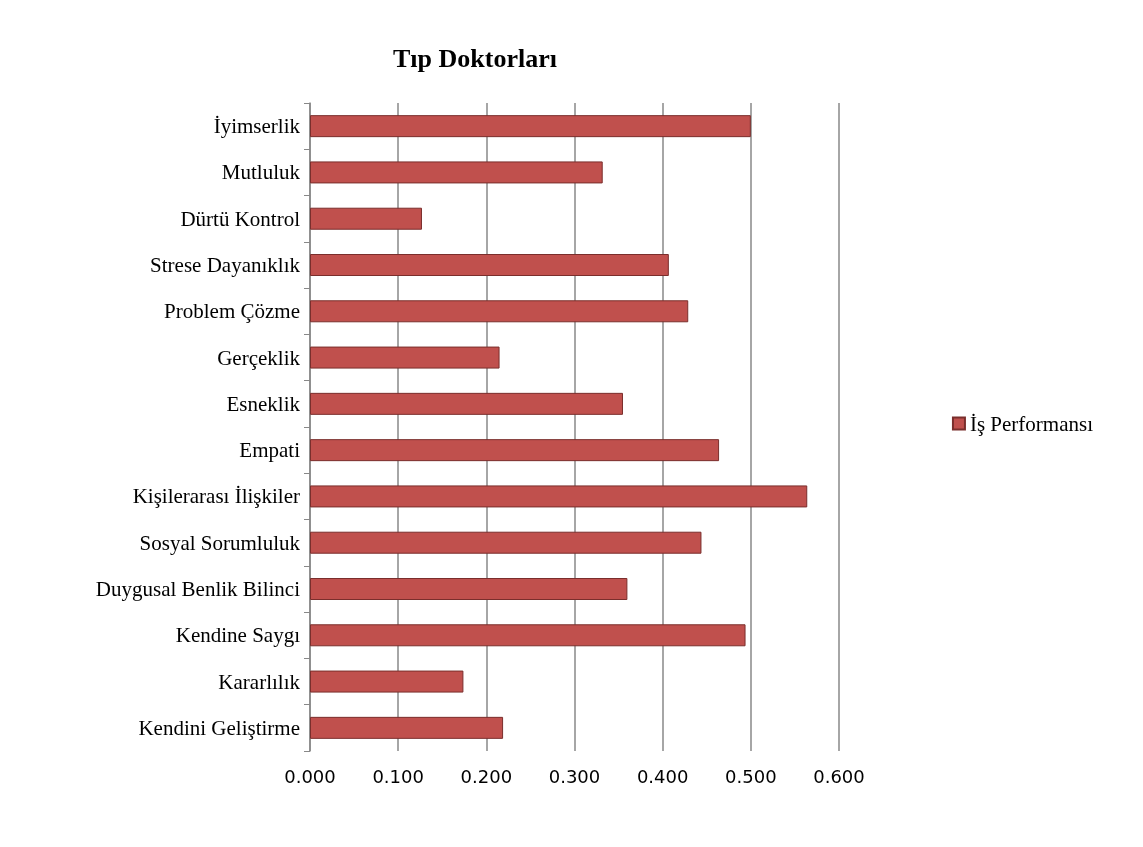 This screenshot has width=1143, height=847. I want to click on x-tick-label: 0.600, so click(839, 776).